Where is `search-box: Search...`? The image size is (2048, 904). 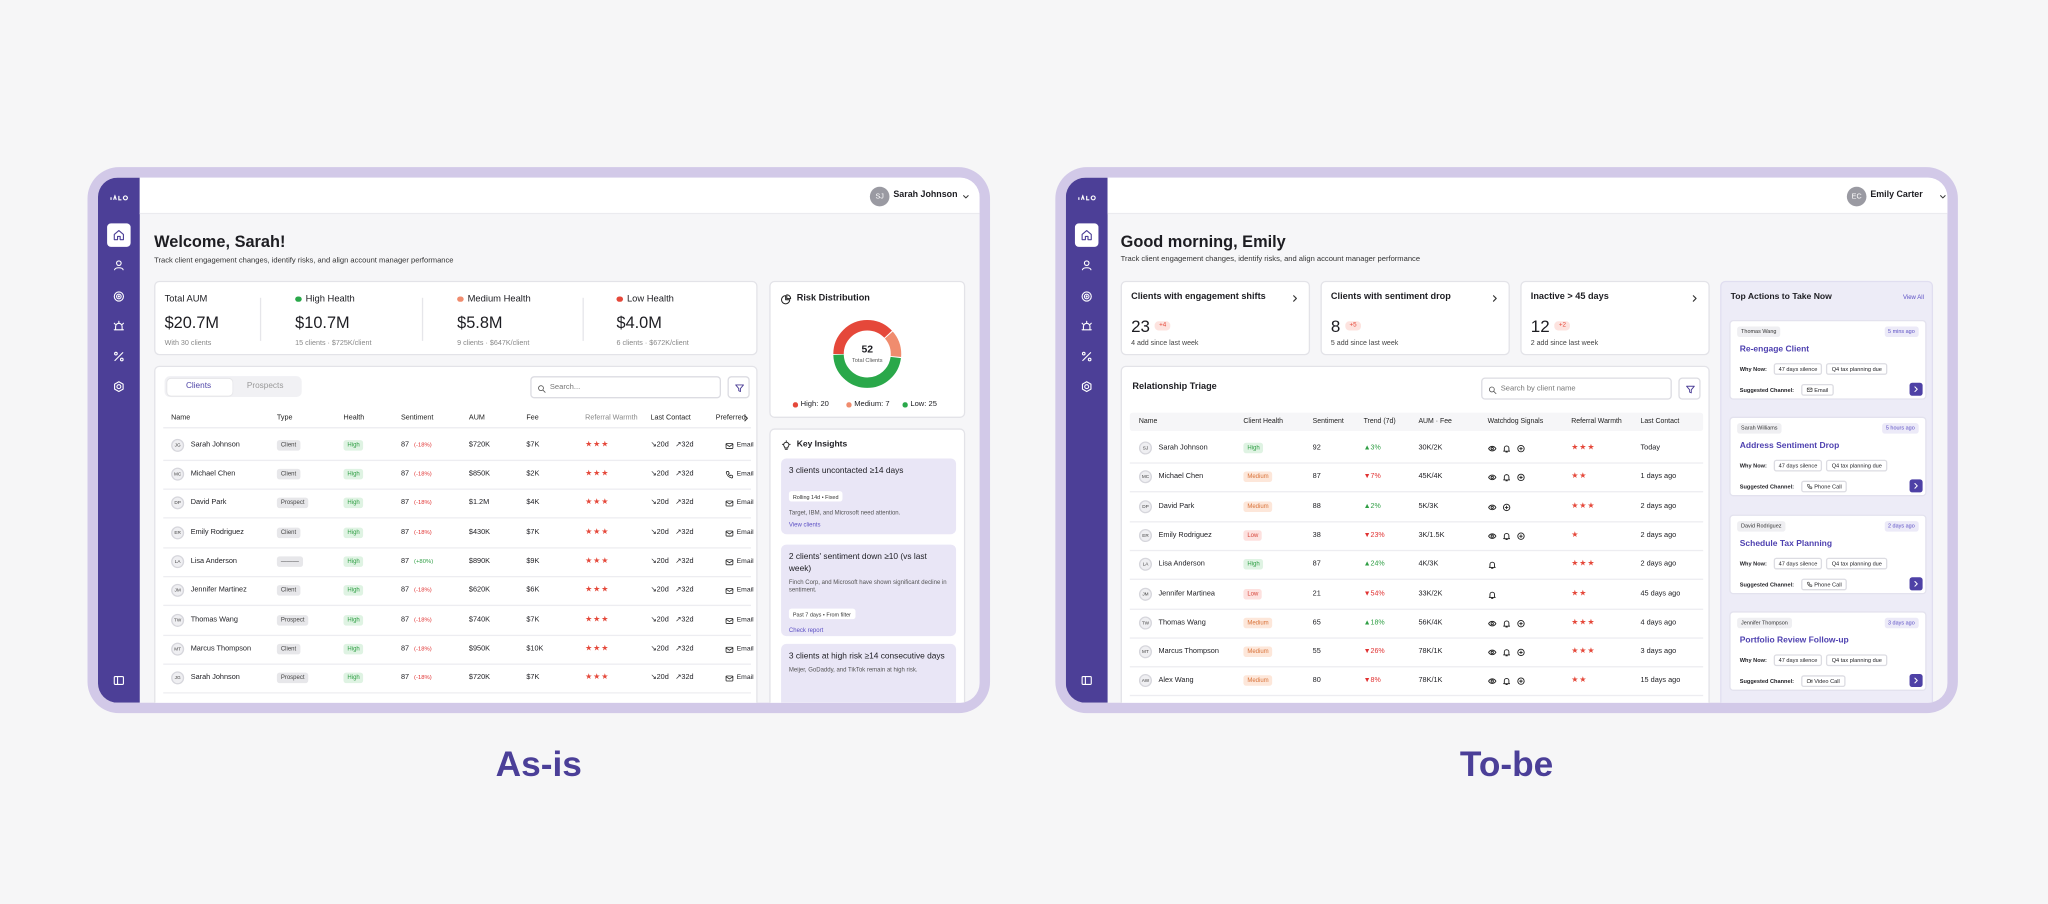
search-box: Search... is located at coordinates (625, 387).